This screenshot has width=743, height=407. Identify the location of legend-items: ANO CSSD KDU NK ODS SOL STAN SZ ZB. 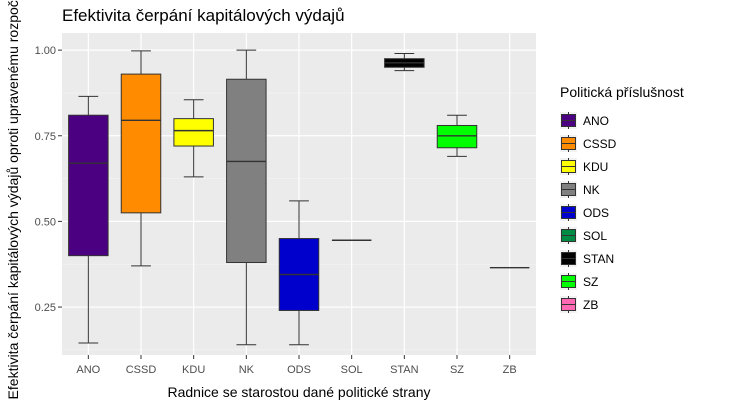
(650, 212).